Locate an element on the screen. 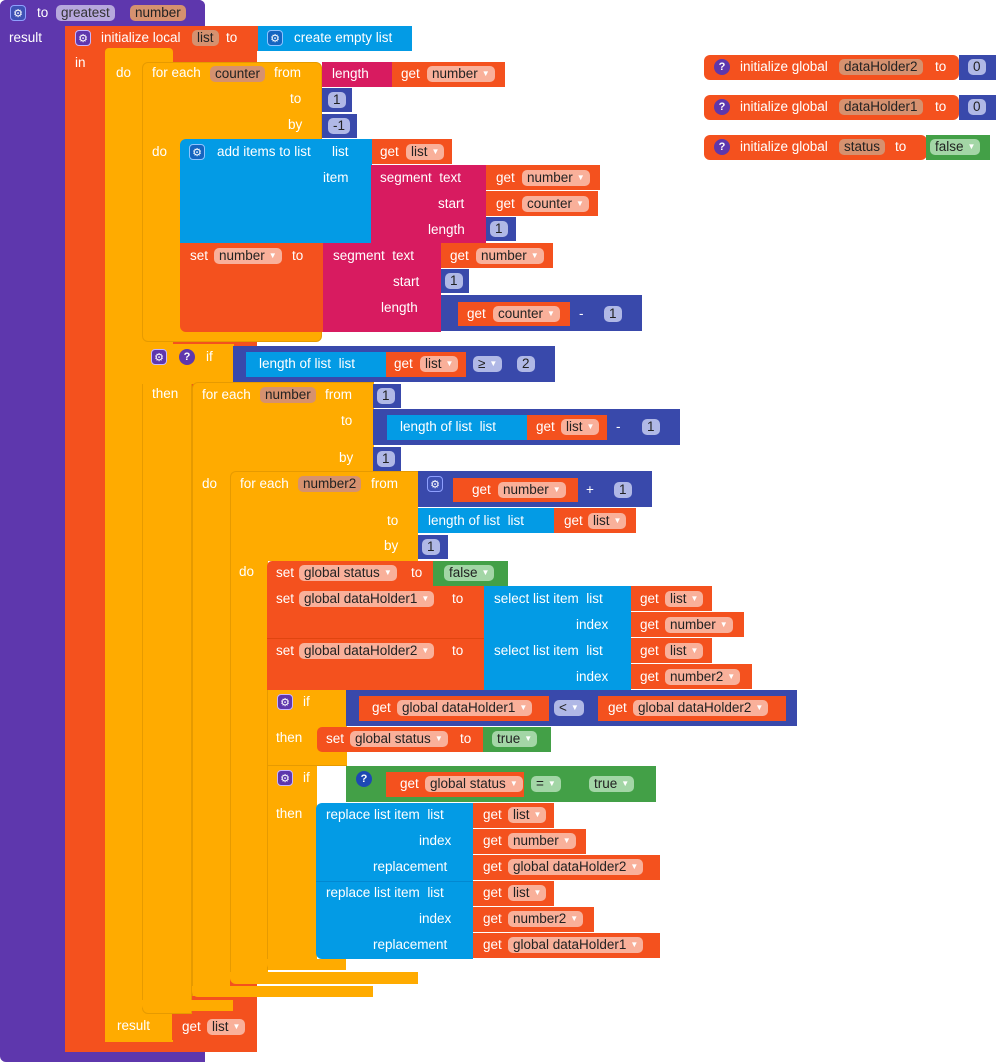 The image size is (996, 1062). procedure-name-field: greatest is located at coordinates (85, 13).